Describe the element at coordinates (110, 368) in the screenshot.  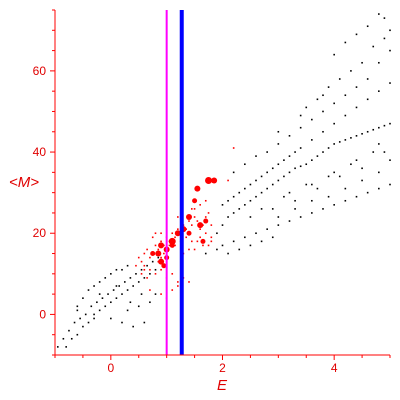
I see `x-tick-label: 0` at that location.